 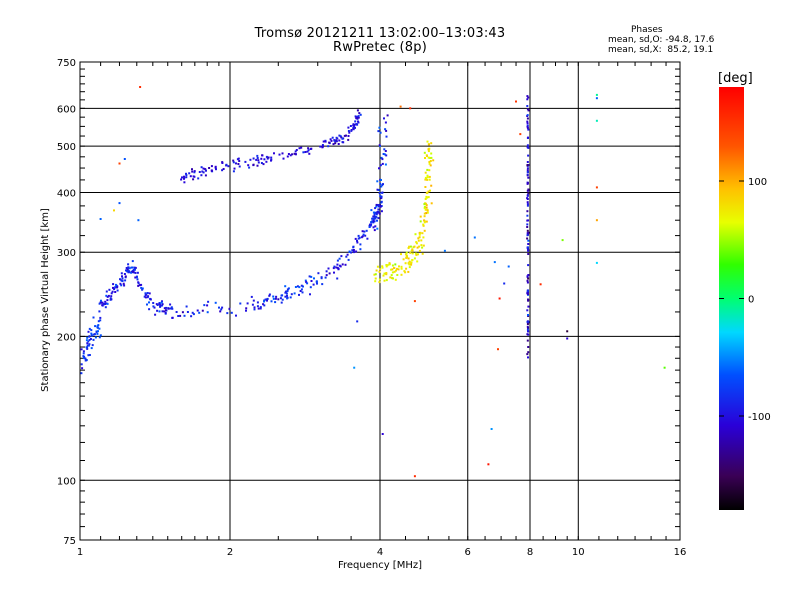 What do you see at coordinates (66, 193) in the screenshot?
I see `y-tick-label: 400` at bounding box center [66, 193].